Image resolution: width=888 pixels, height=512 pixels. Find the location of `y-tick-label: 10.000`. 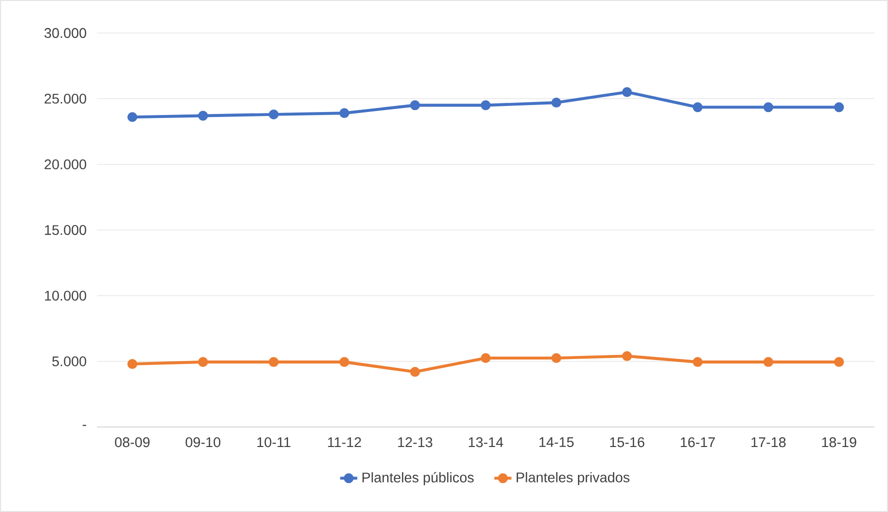

y-tick-label: 10.000 is located at coordinates (65, 295).